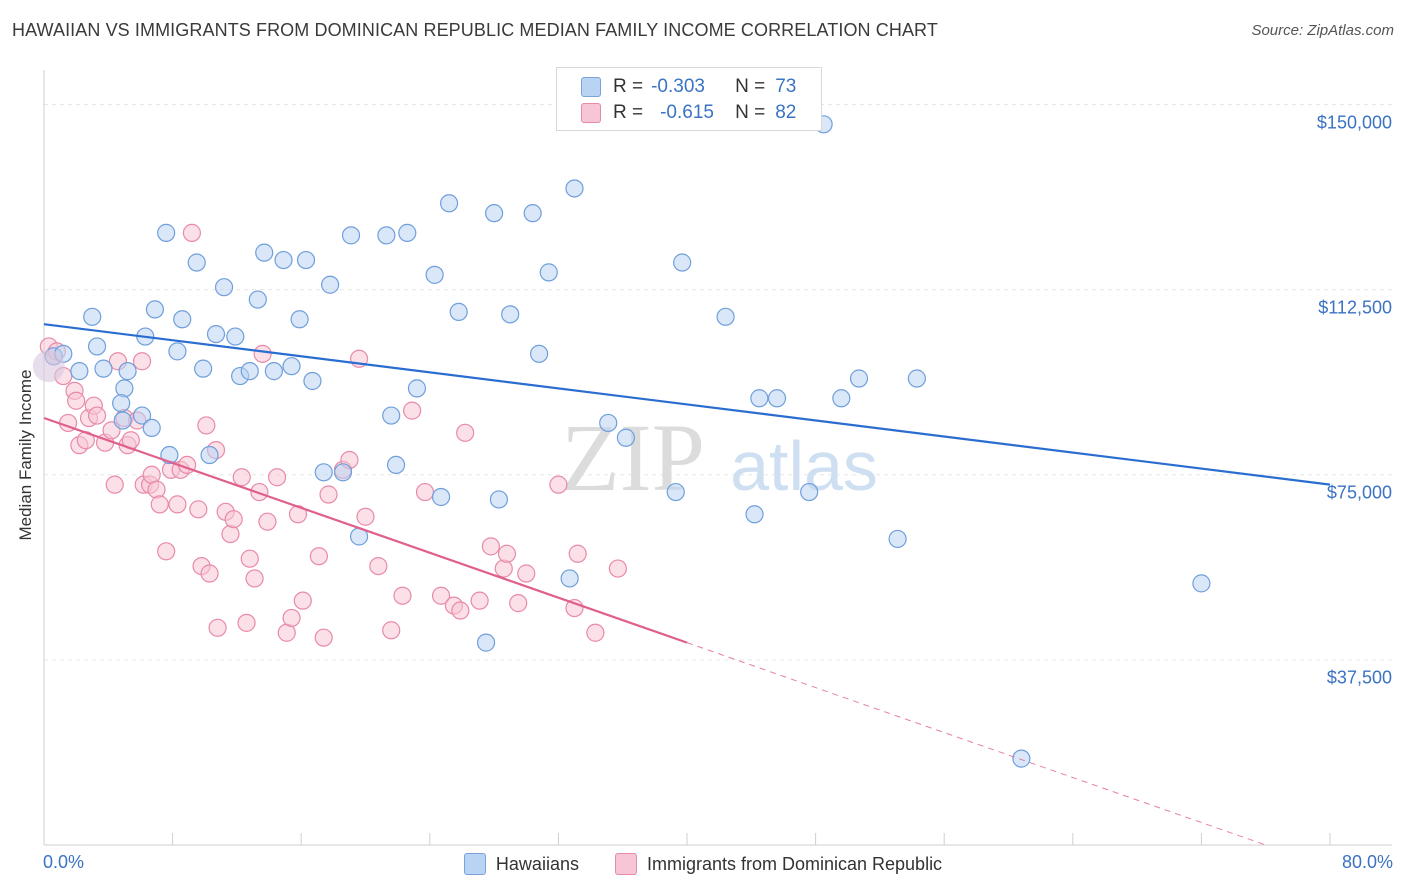  I want to click on r-label: R =, so click(628, 86).